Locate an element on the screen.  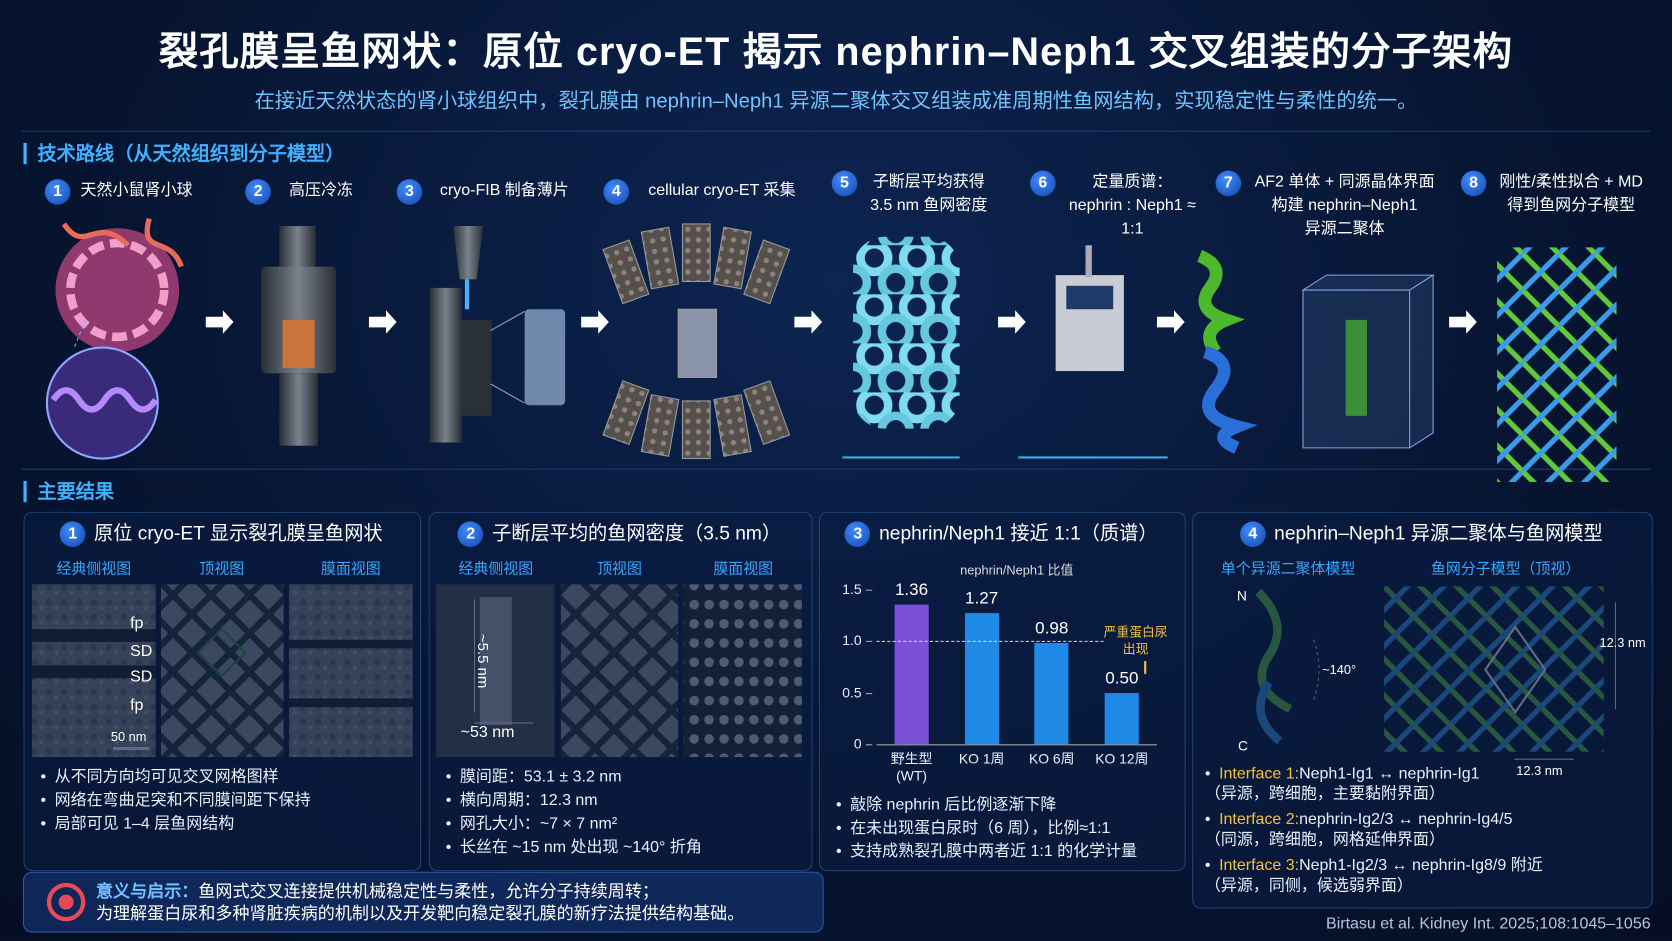
value-label: 0.50 is located at coordinates (1122, 678).